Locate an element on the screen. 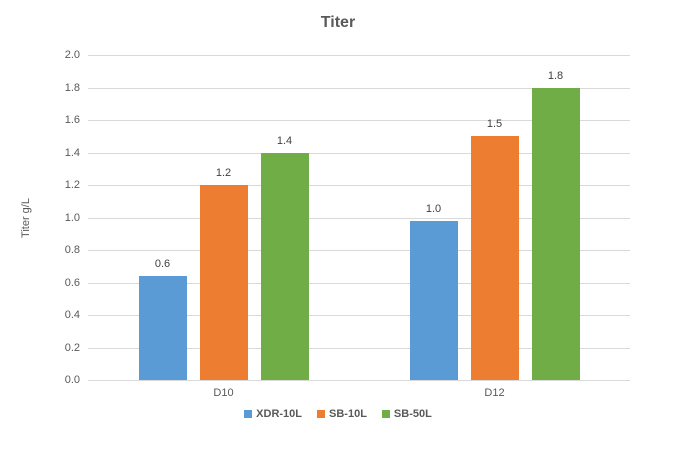  x-category-label: D10 is located at coordinates (223, 393).